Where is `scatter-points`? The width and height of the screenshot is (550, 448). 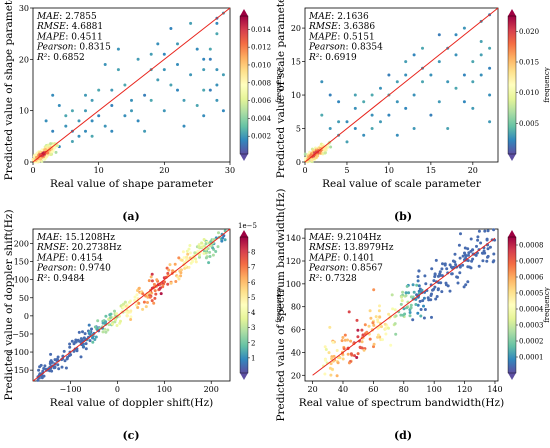 scatter-points is located at coordinates (397, 88).